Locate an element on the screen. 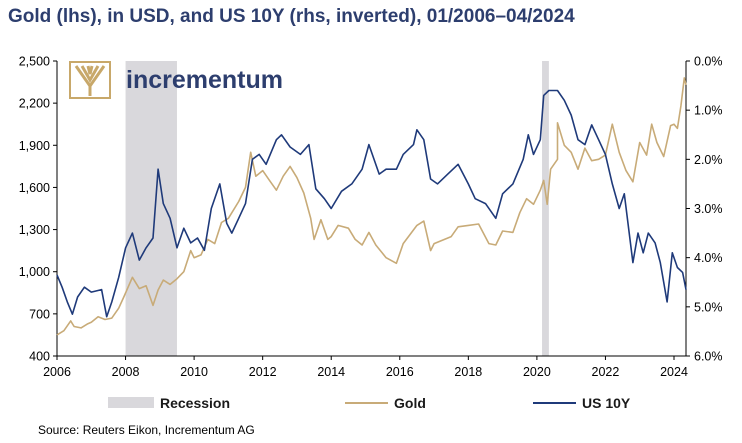 This screenshot has height=443, width=742. x-tick-label: 2024 is located at coordinates (674, 372).